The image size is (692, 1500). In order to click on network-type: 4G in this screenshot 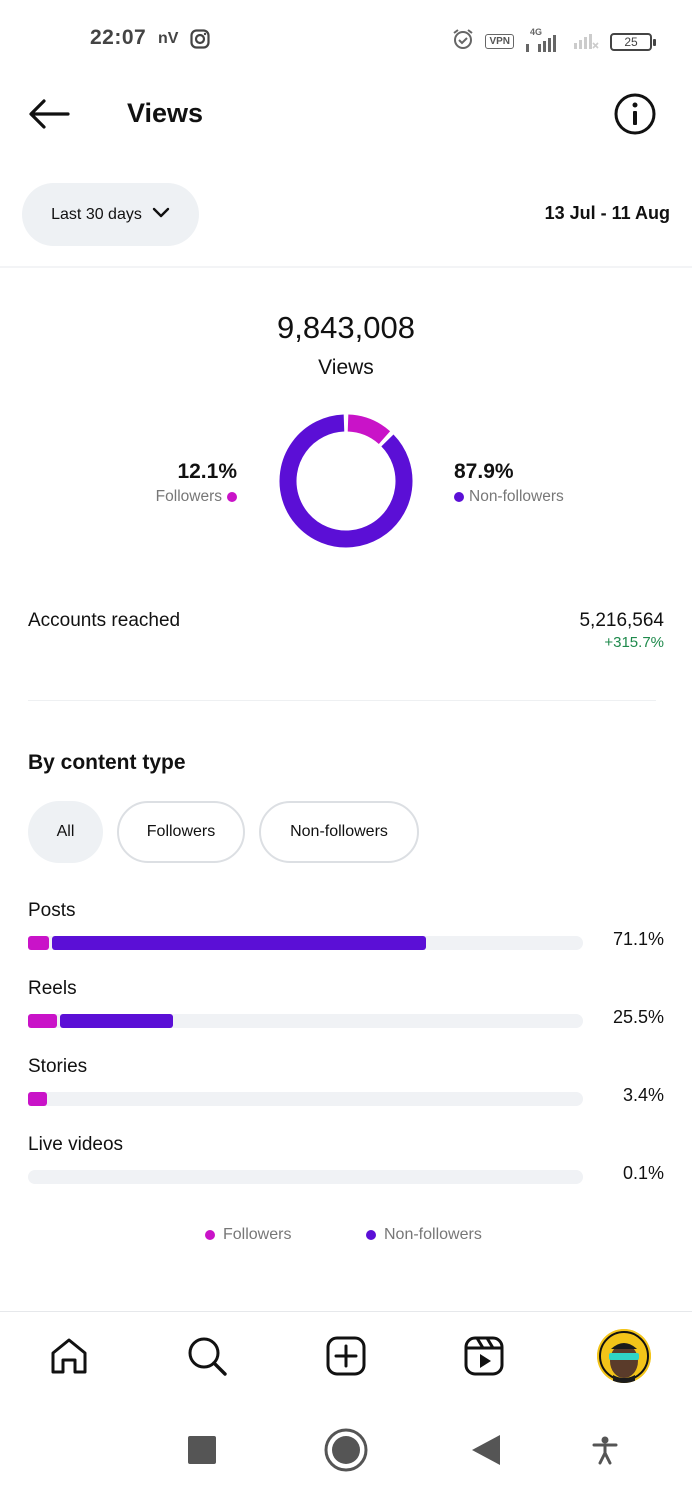, I will do `click(536, 31)`.